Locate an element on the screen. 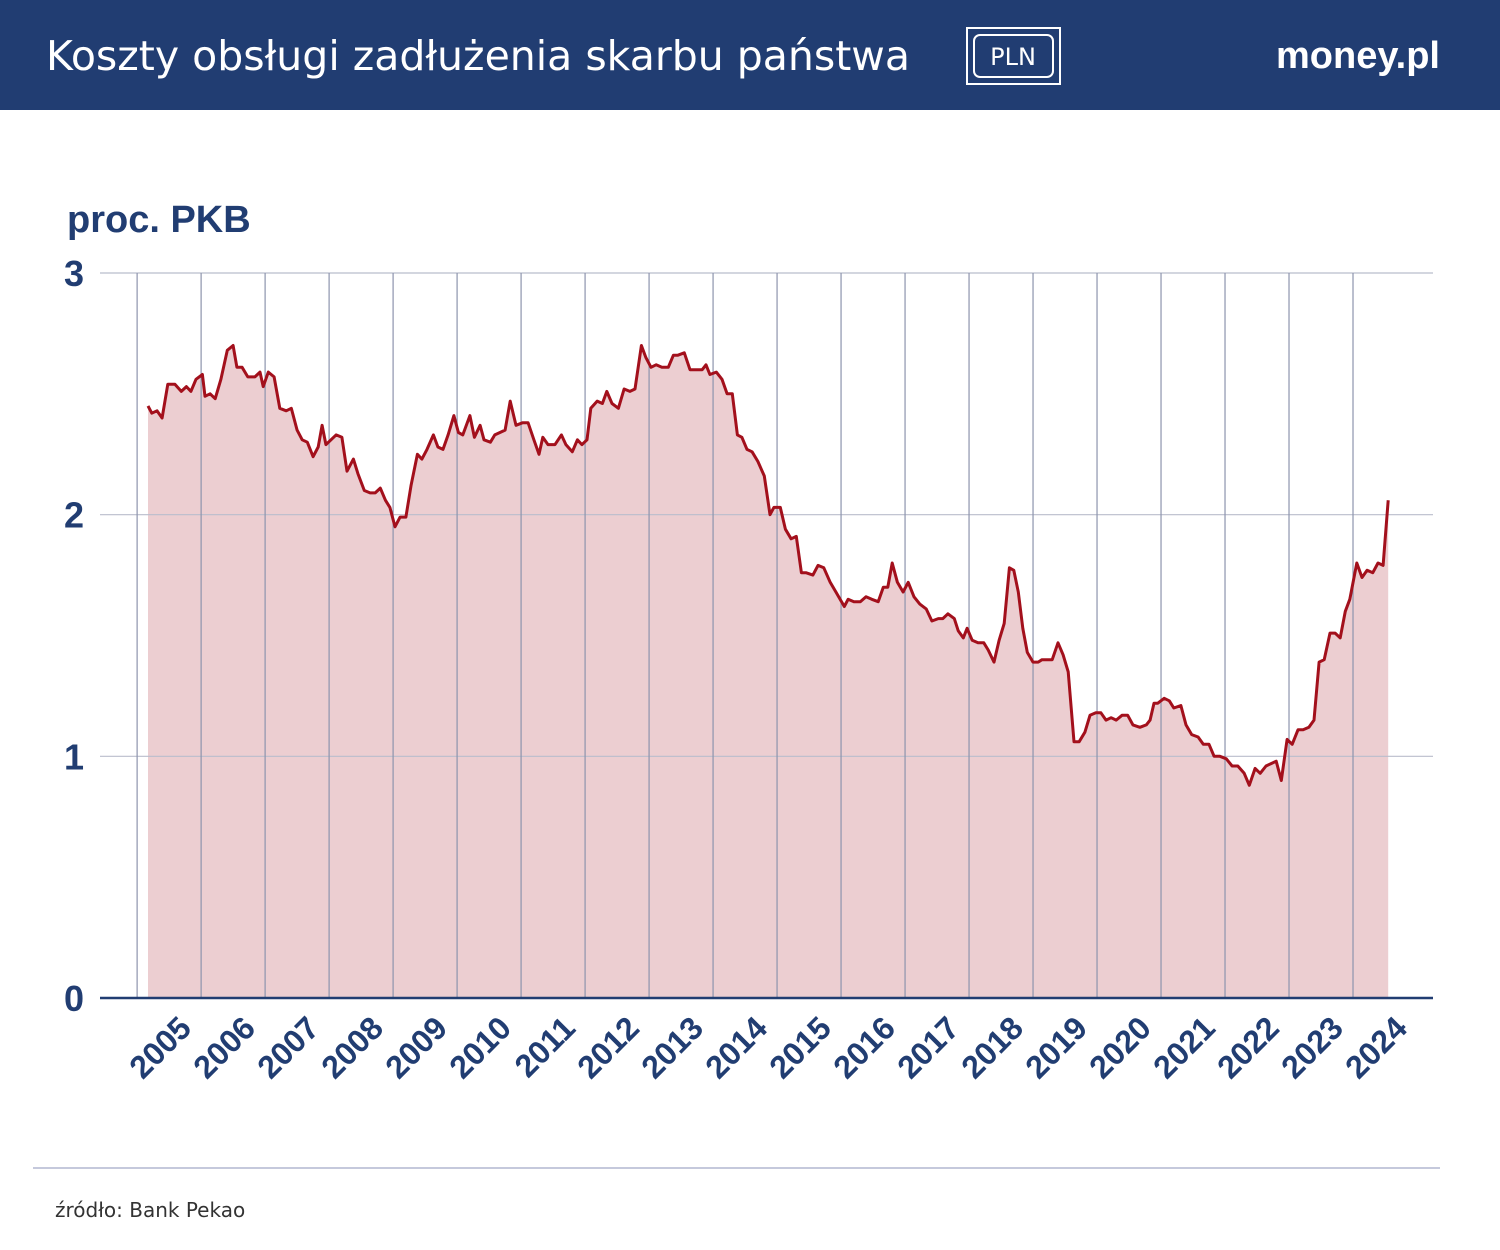 The image size is (1500, 1250). badge-text: PLN is located at coordinates (1013, 57).